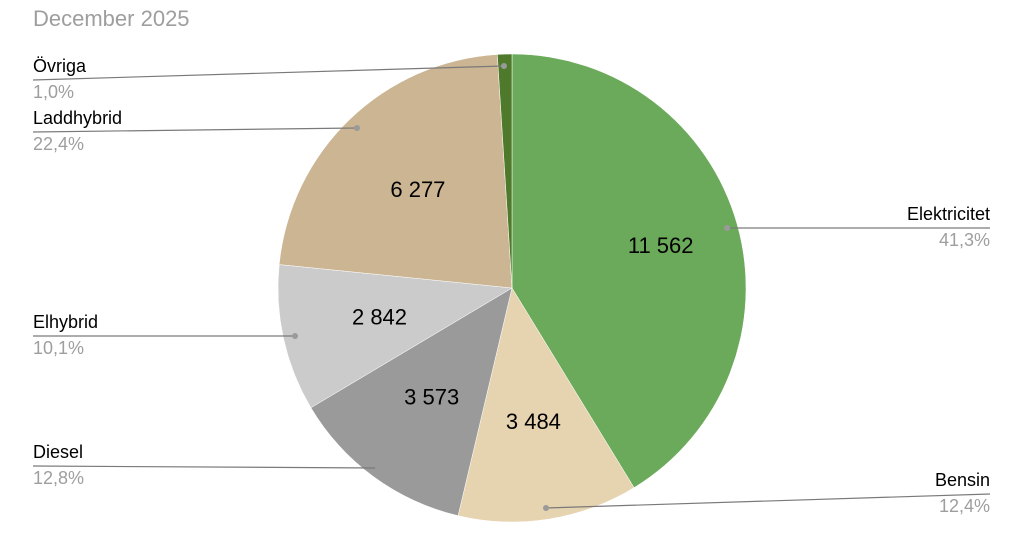 The height and width of the screenshot is (554, 1024). Describe the element at coordinates (546, 508) in the screenshot. I see `leader-dot-bensin` at that location.